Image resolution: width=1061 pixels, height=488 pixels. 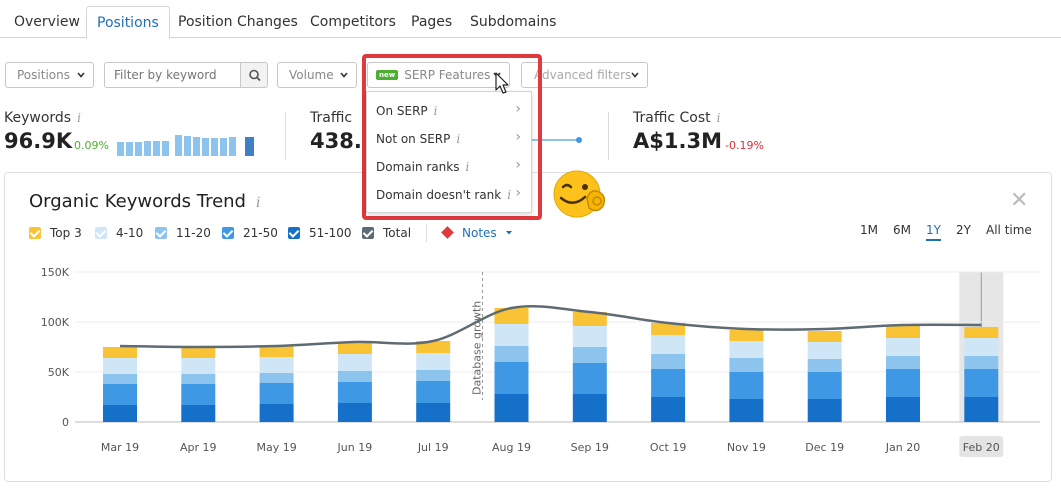 I want to click on search-button, so click(x=254, y=75).